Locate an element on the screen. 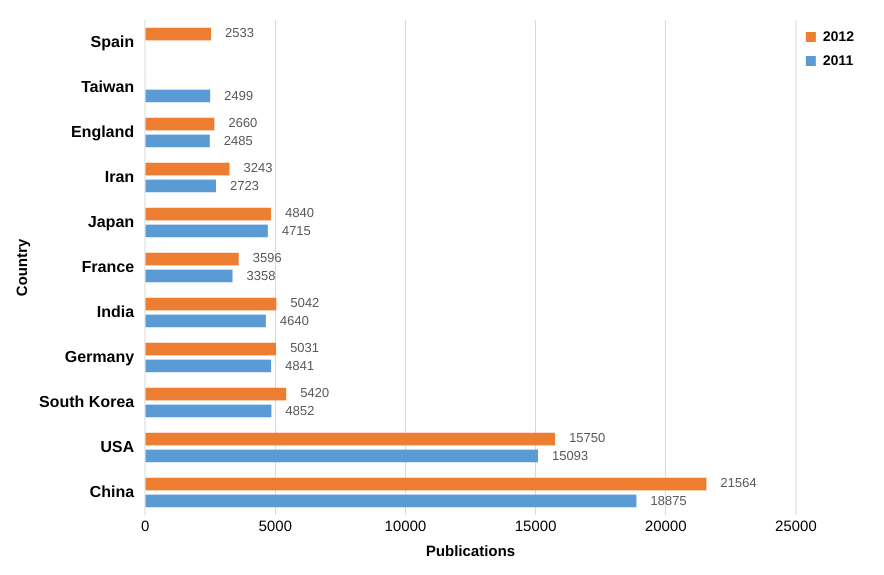 This screenshot has height=575, width=884. data-label: 2660 is located at coordinates (243, 122).